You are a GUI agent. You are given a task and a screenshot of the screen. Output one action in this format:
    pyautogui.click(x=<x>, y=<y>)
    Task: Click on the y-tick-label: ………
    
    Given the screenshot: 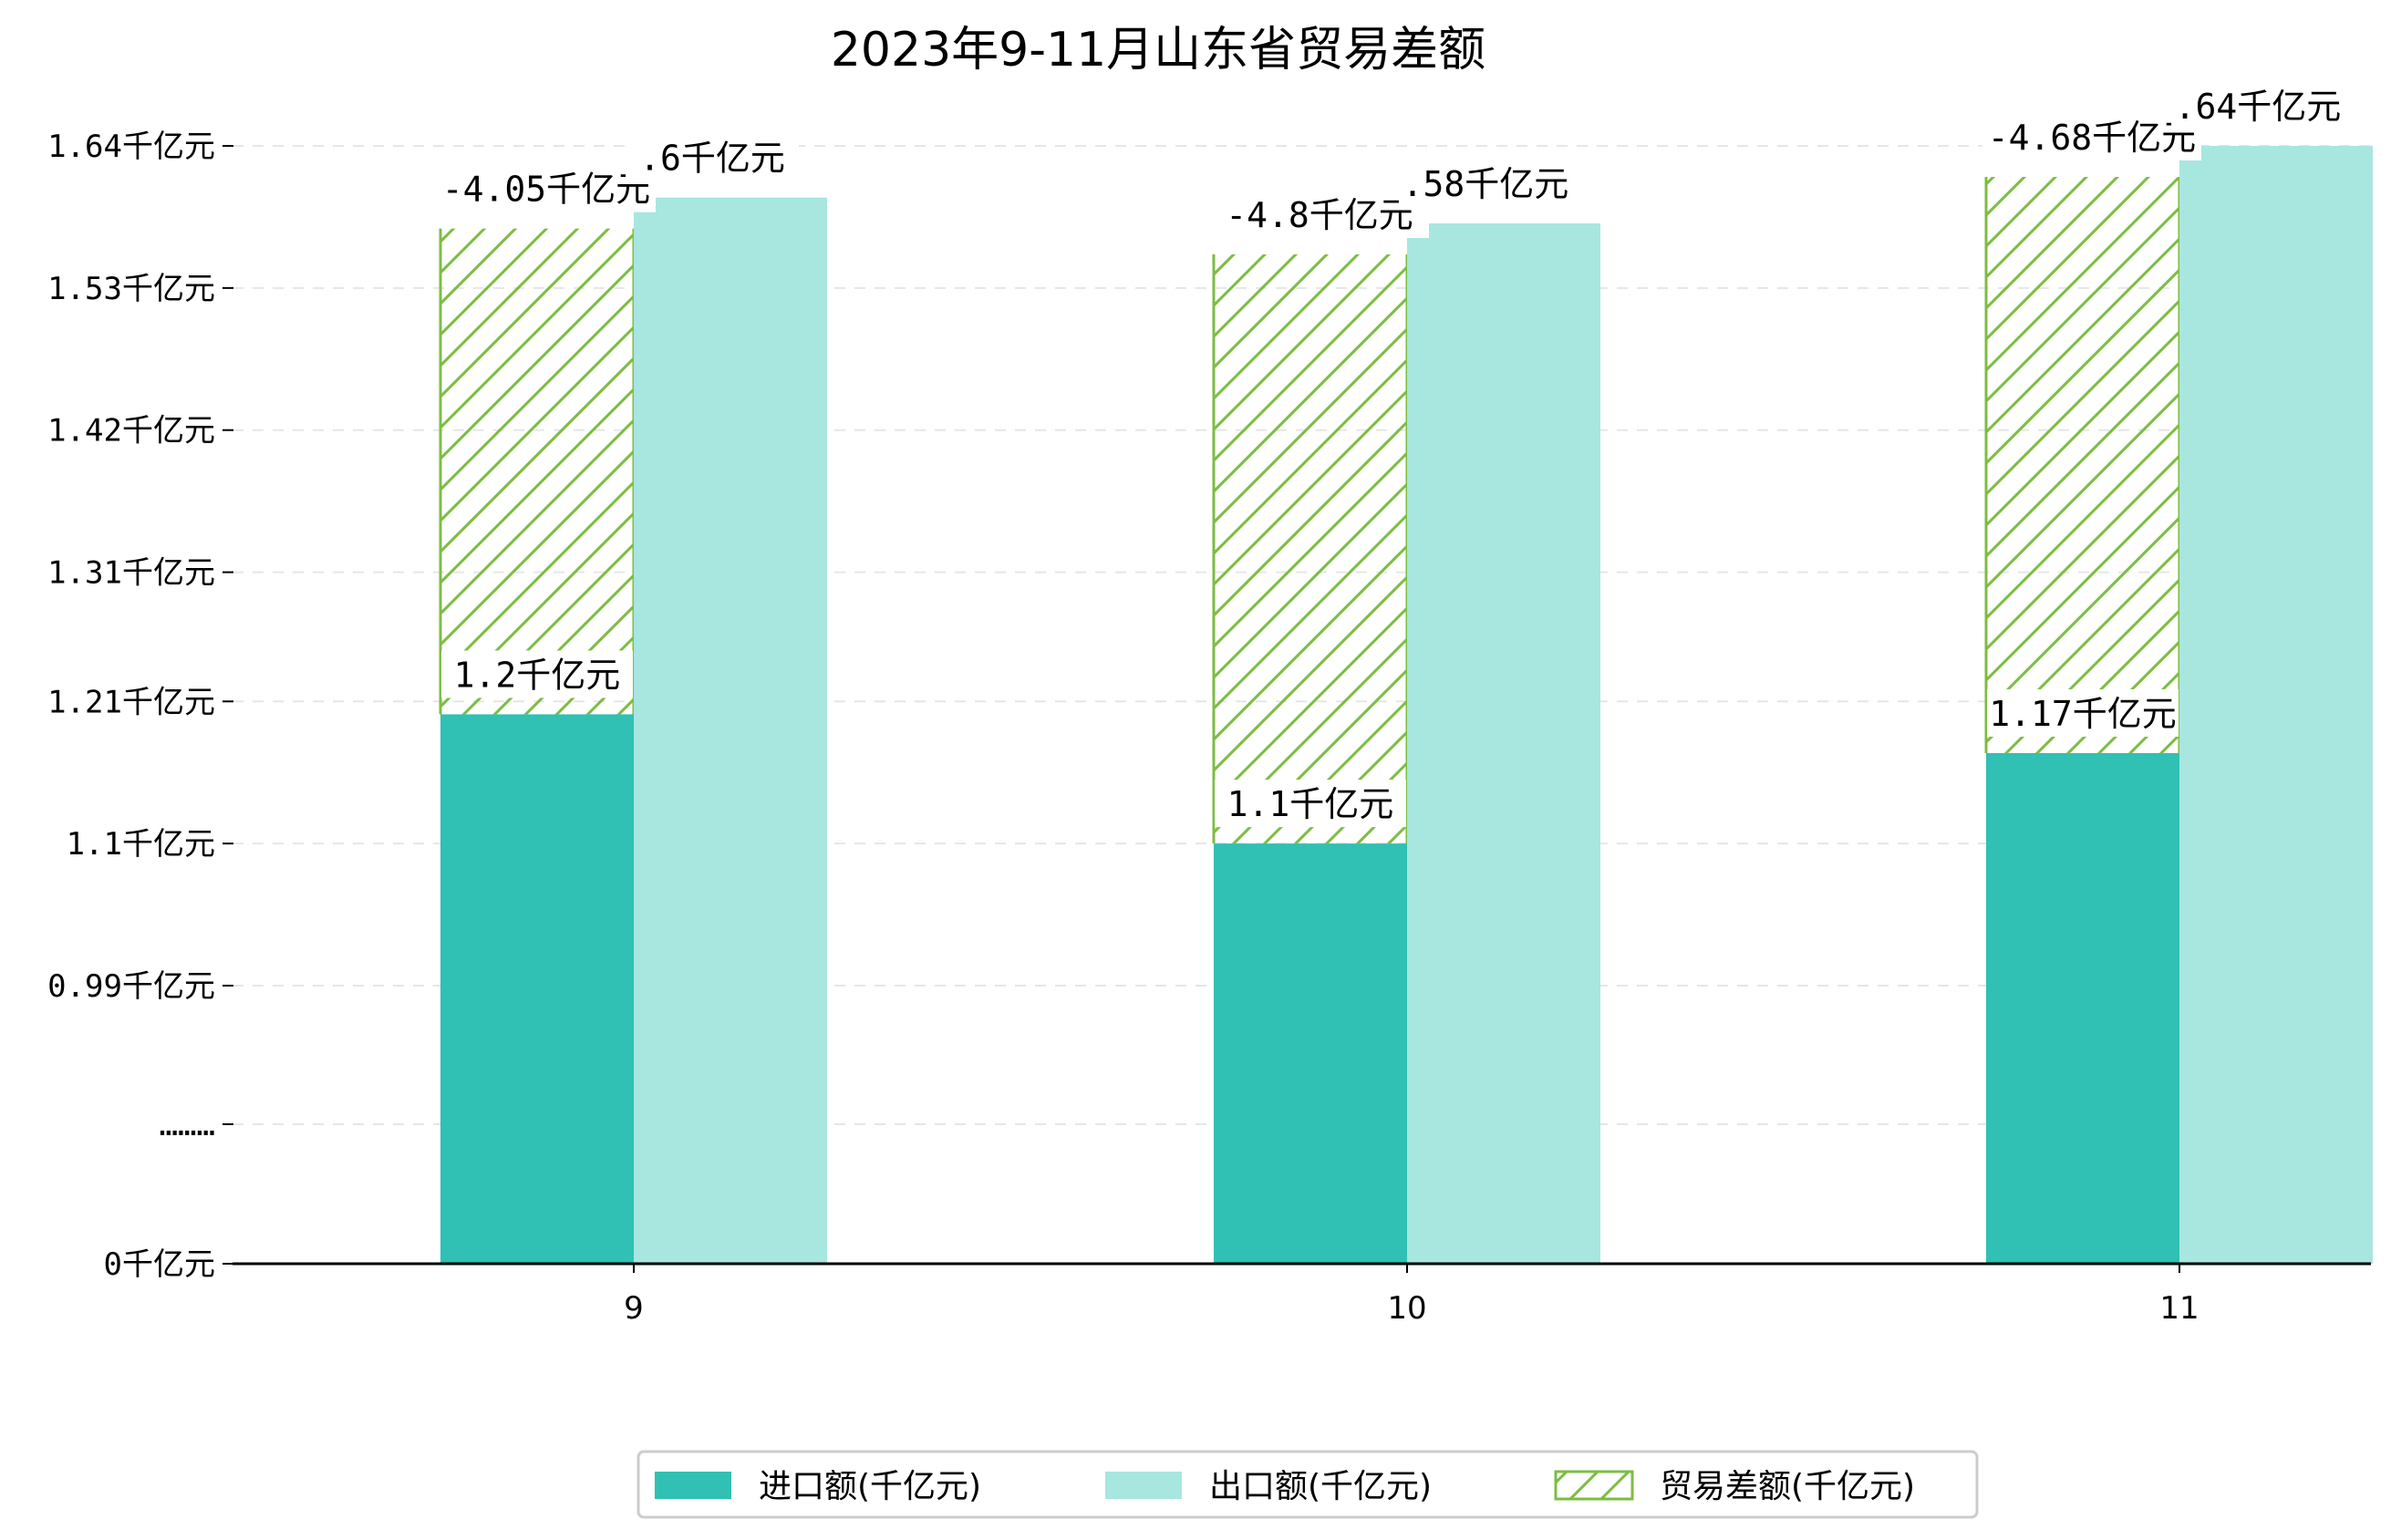 What is the action you would take?
    pyautogui.click(x=187, y=1125)
    